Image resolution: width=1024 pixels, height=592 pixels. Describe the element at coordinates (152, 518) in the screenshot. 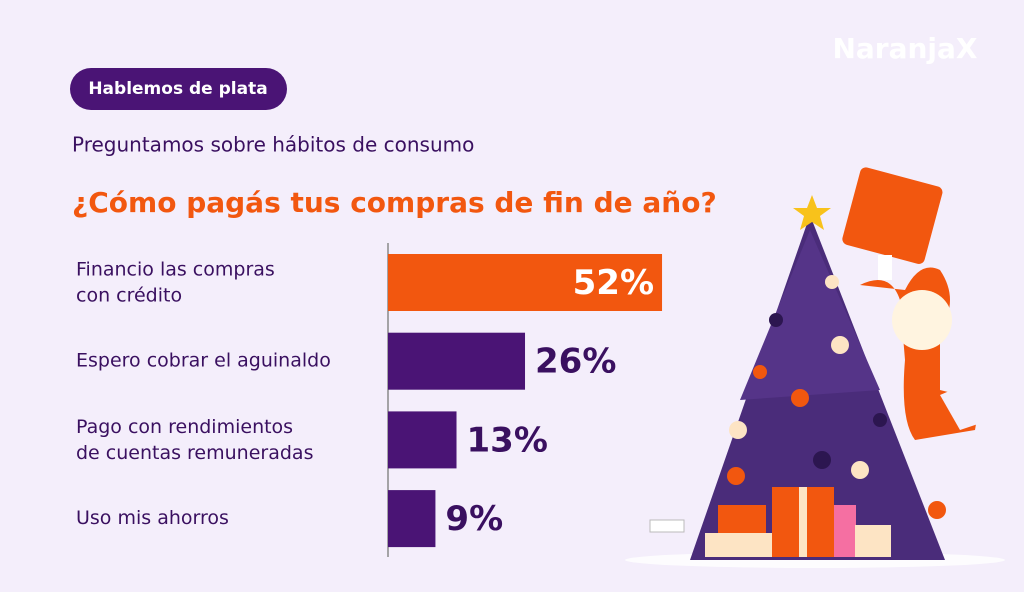

I see `category-label: Uso mis ahorros` at that location.